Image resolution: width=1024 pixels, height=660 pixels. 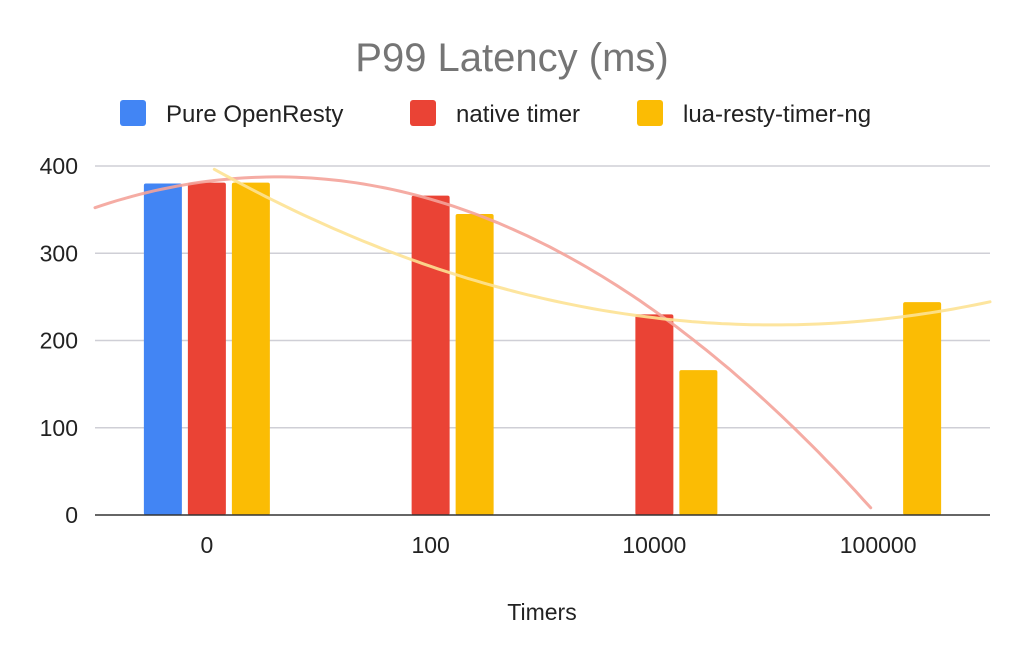 I want to click on x-tick-label: 0, so click(x=206, y=545).